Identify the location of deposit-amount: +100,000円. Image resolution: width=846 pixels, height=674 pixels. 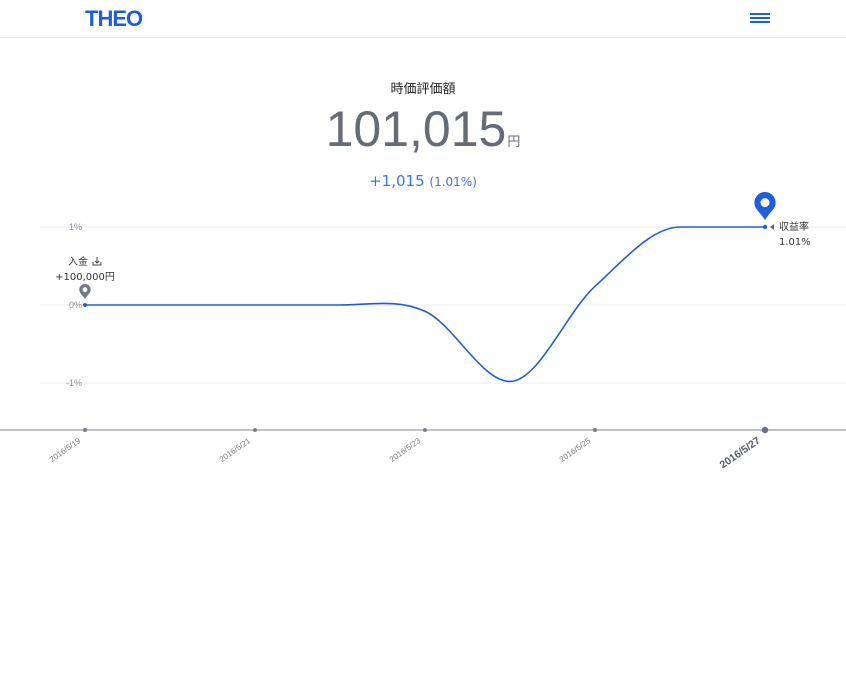
(85, 277).